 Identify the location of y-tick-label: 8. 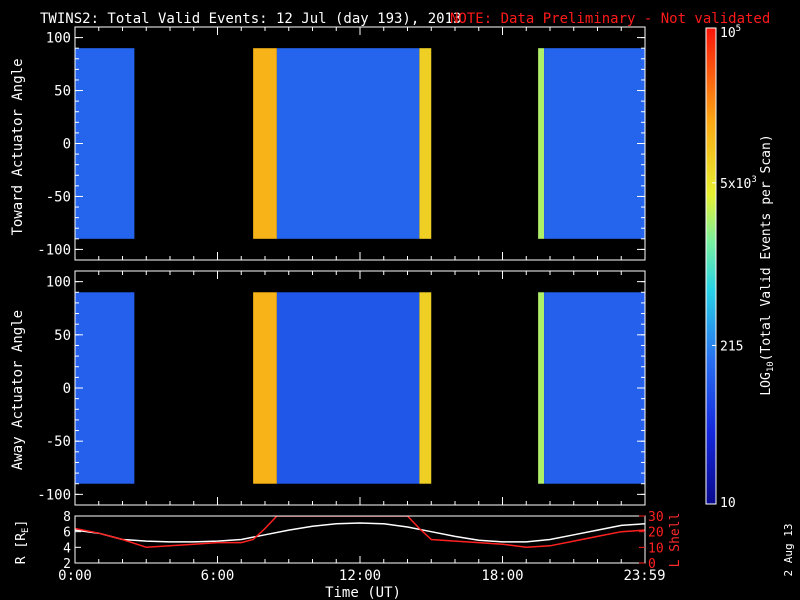
(67, 517).